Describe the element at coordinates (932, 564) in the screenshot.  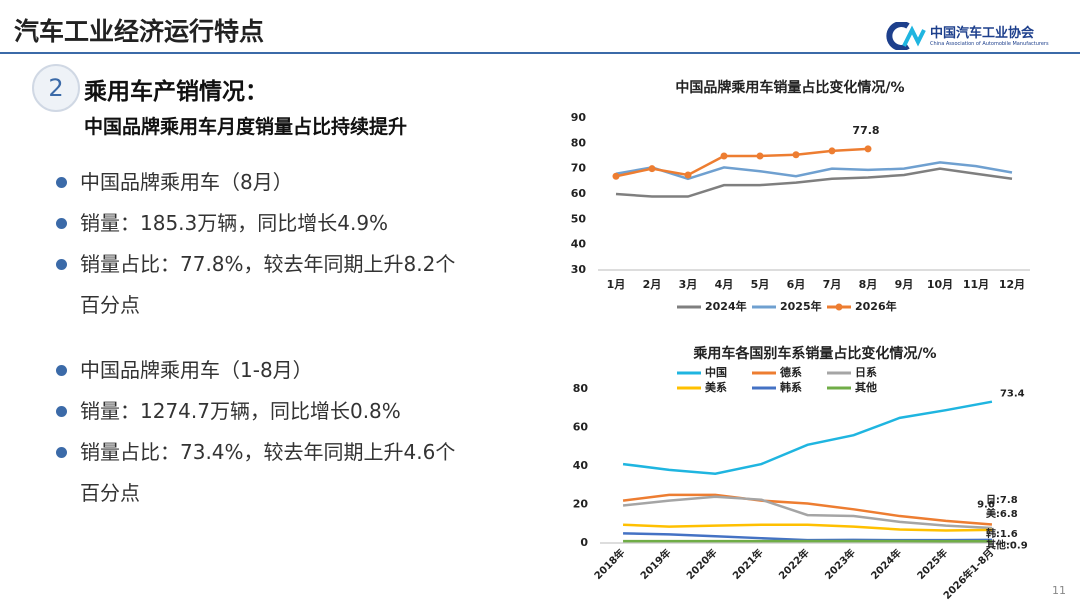
I see `x-tick-label: 2025年` at that location.